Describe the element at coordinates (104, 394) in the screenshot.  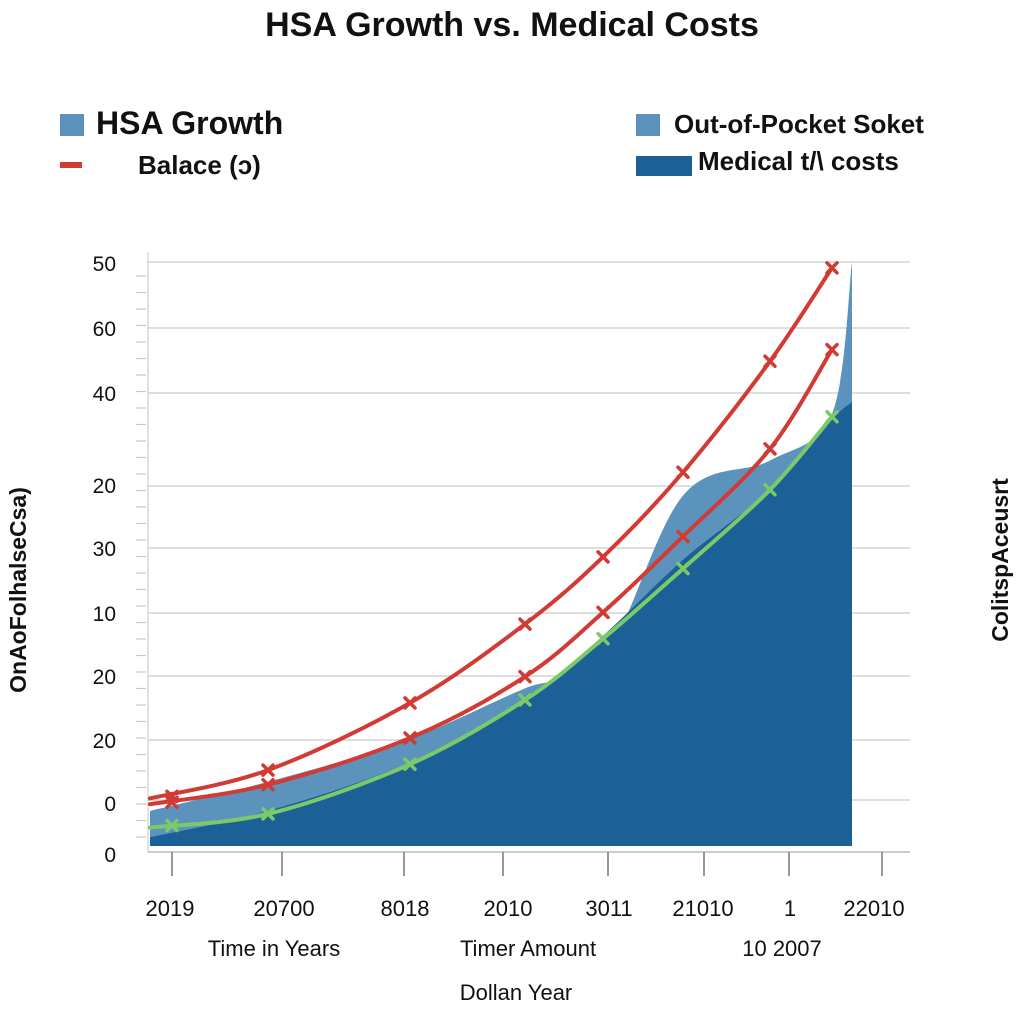
I see `y-tick-label: 40` at that location.